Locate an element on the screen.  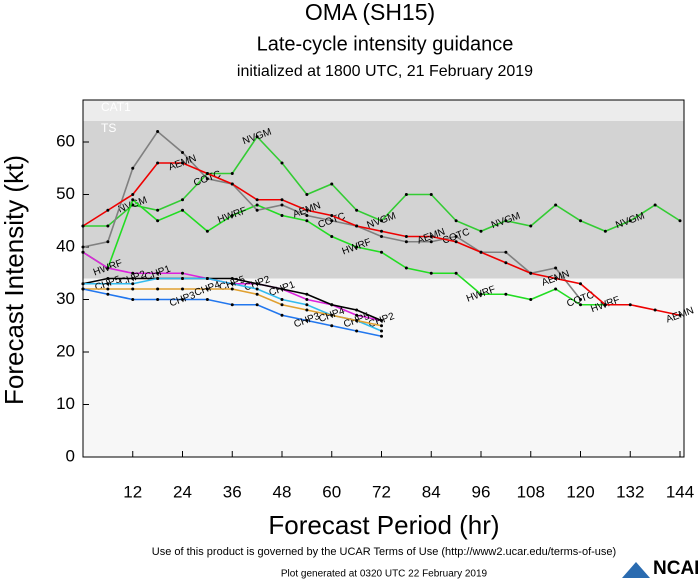
x-tick-label: 84 is located at coordinates (431, 491).